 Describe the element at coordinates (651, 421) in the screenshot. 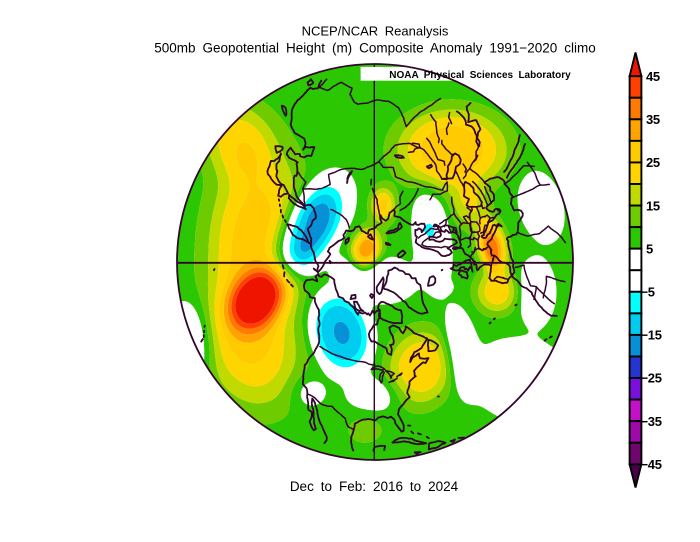

I see `svg-text: −35` at that location.